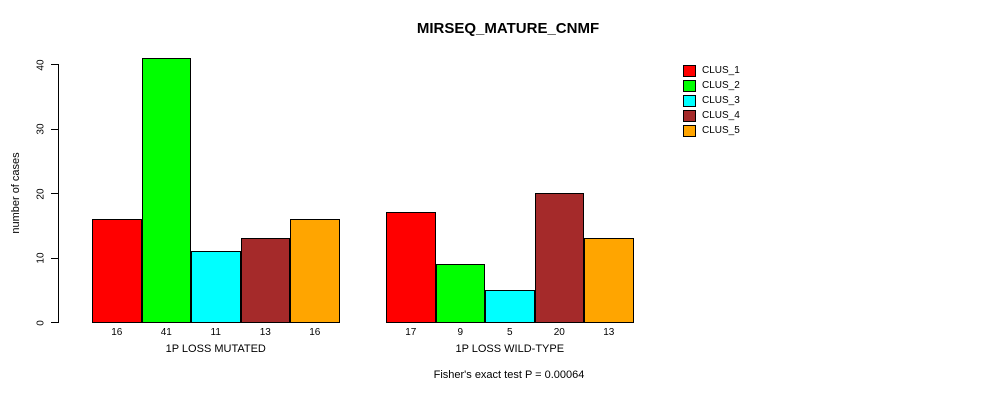  I want to click on group-label: 1P LOSS MUTATED, so click(215, 349).